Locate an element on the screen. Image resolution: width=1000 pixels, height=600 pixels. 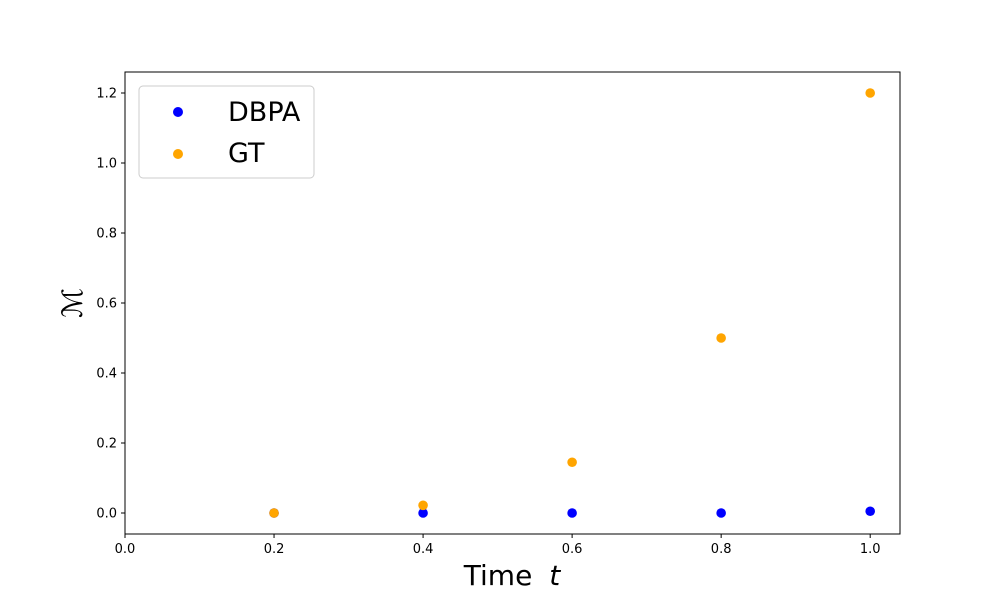
x-tick-label: 0.4 is located at coordinates (423, 549).